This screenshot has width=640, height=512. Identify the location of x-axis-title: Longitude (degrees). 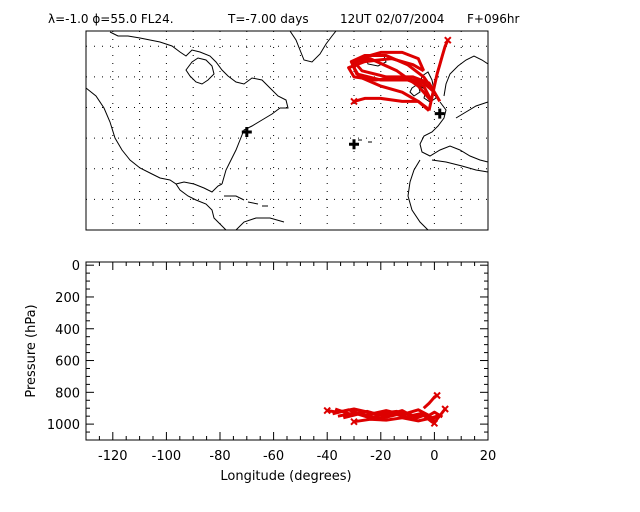
(285, 476).